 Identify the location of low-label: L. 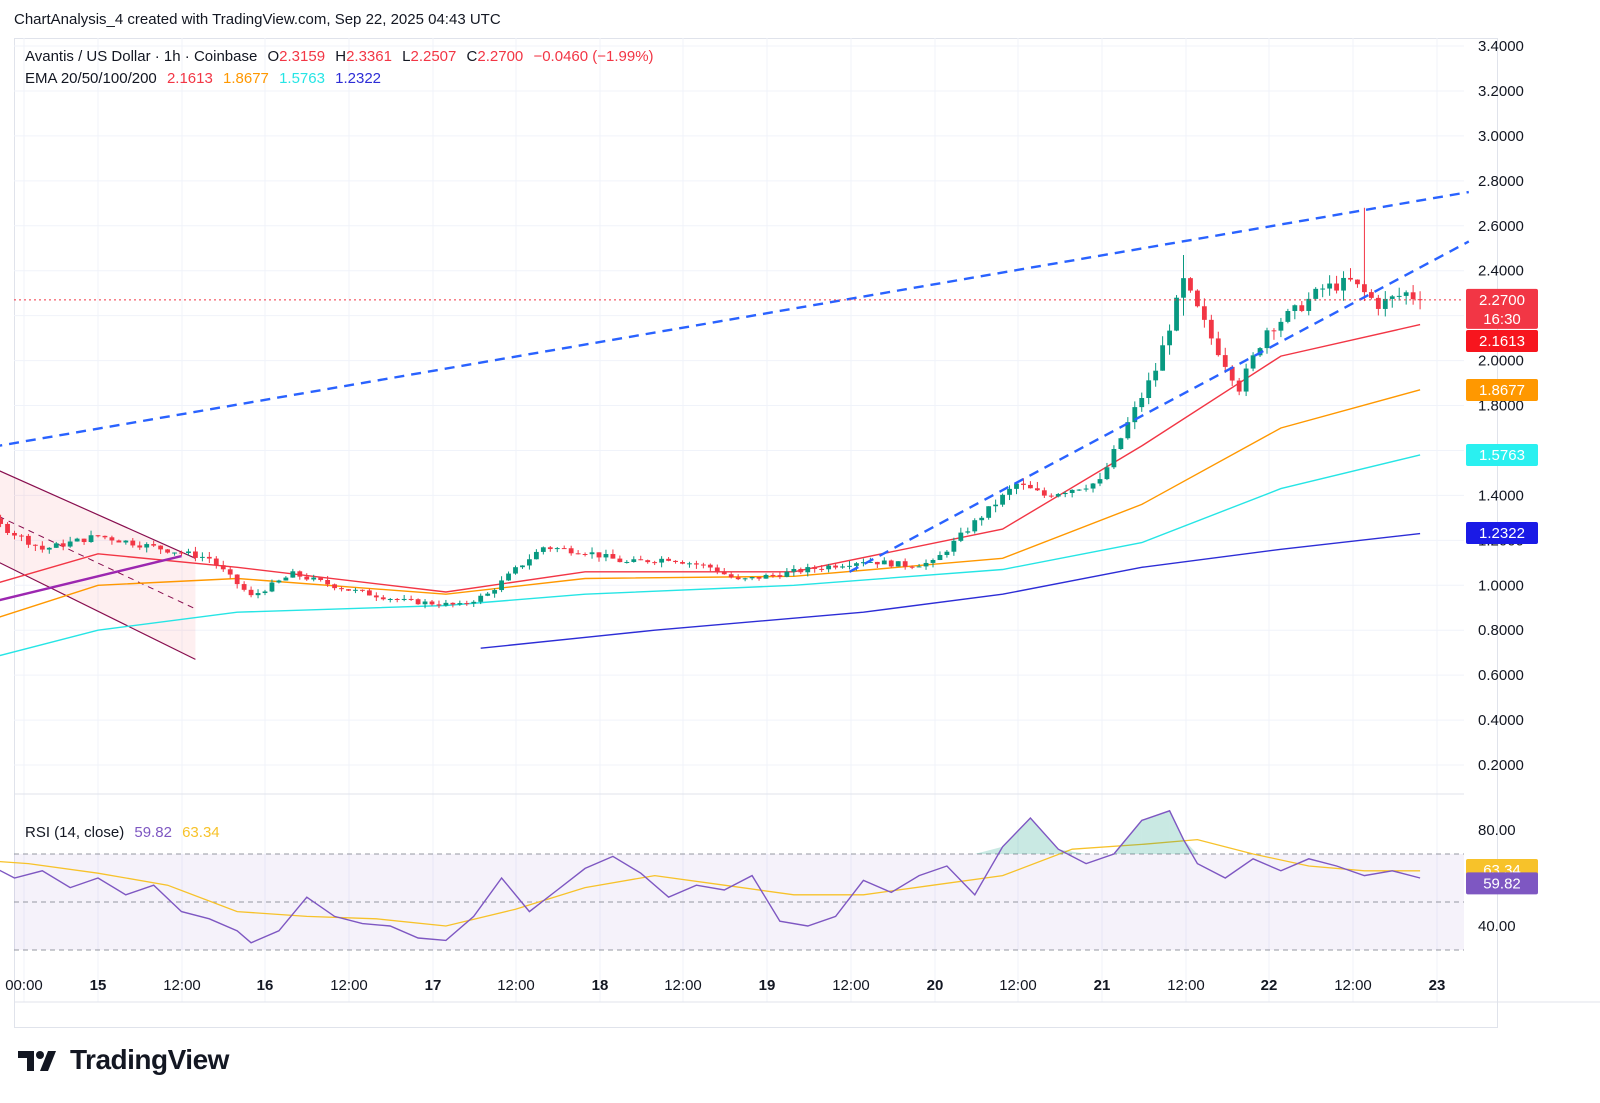
(406, 56).